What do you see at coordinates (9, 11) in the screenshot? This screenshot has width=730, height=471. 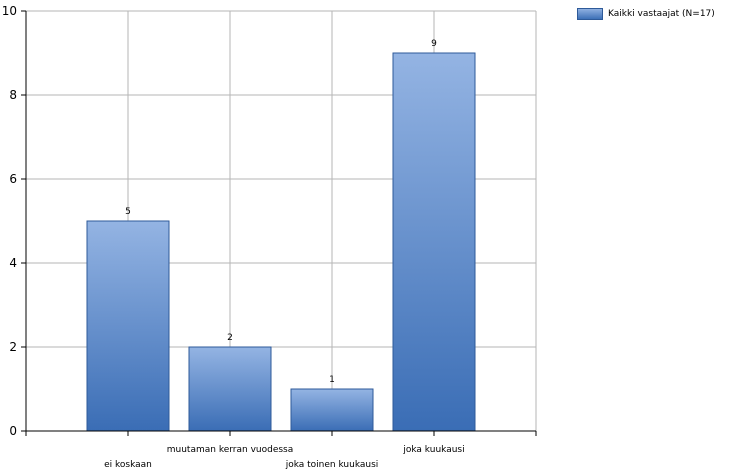 I see `y-tick-label: 10` at bounding box center [9, 11].